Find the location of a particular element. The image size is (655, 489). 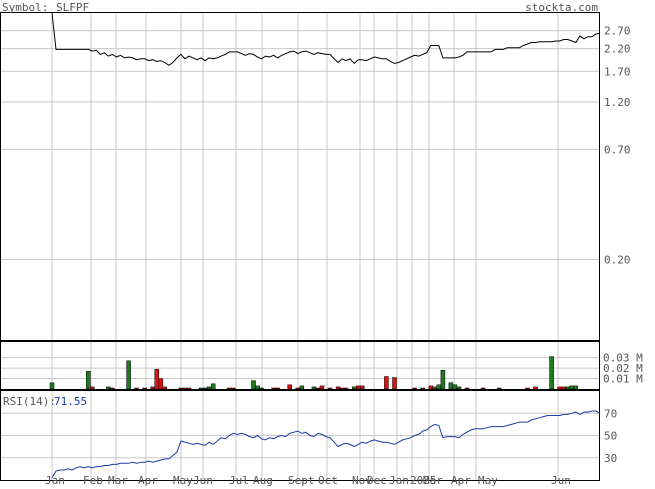

rsi-line is located at coordinates (326, 444).